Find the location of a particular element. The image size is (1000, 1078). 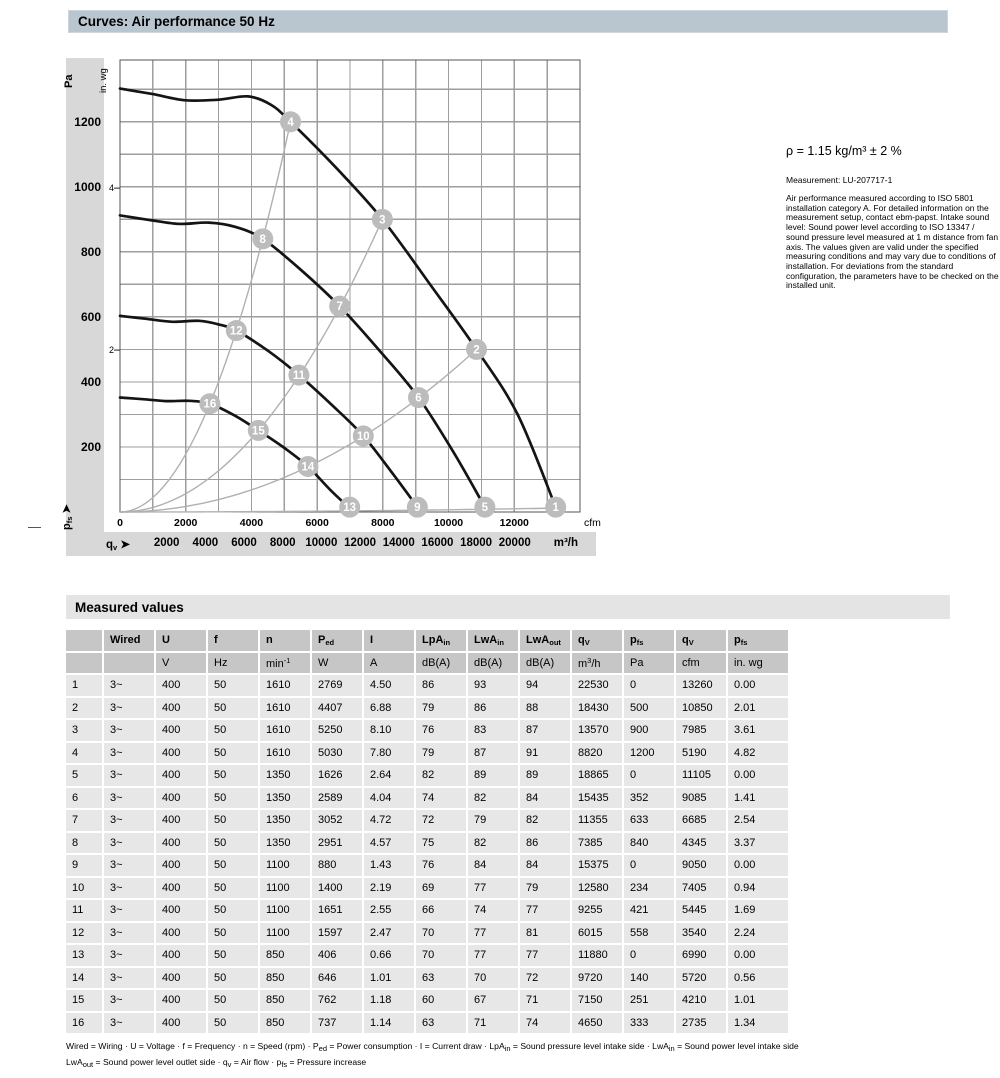

table-cell: 2951 is located at coordinates (337, 842).